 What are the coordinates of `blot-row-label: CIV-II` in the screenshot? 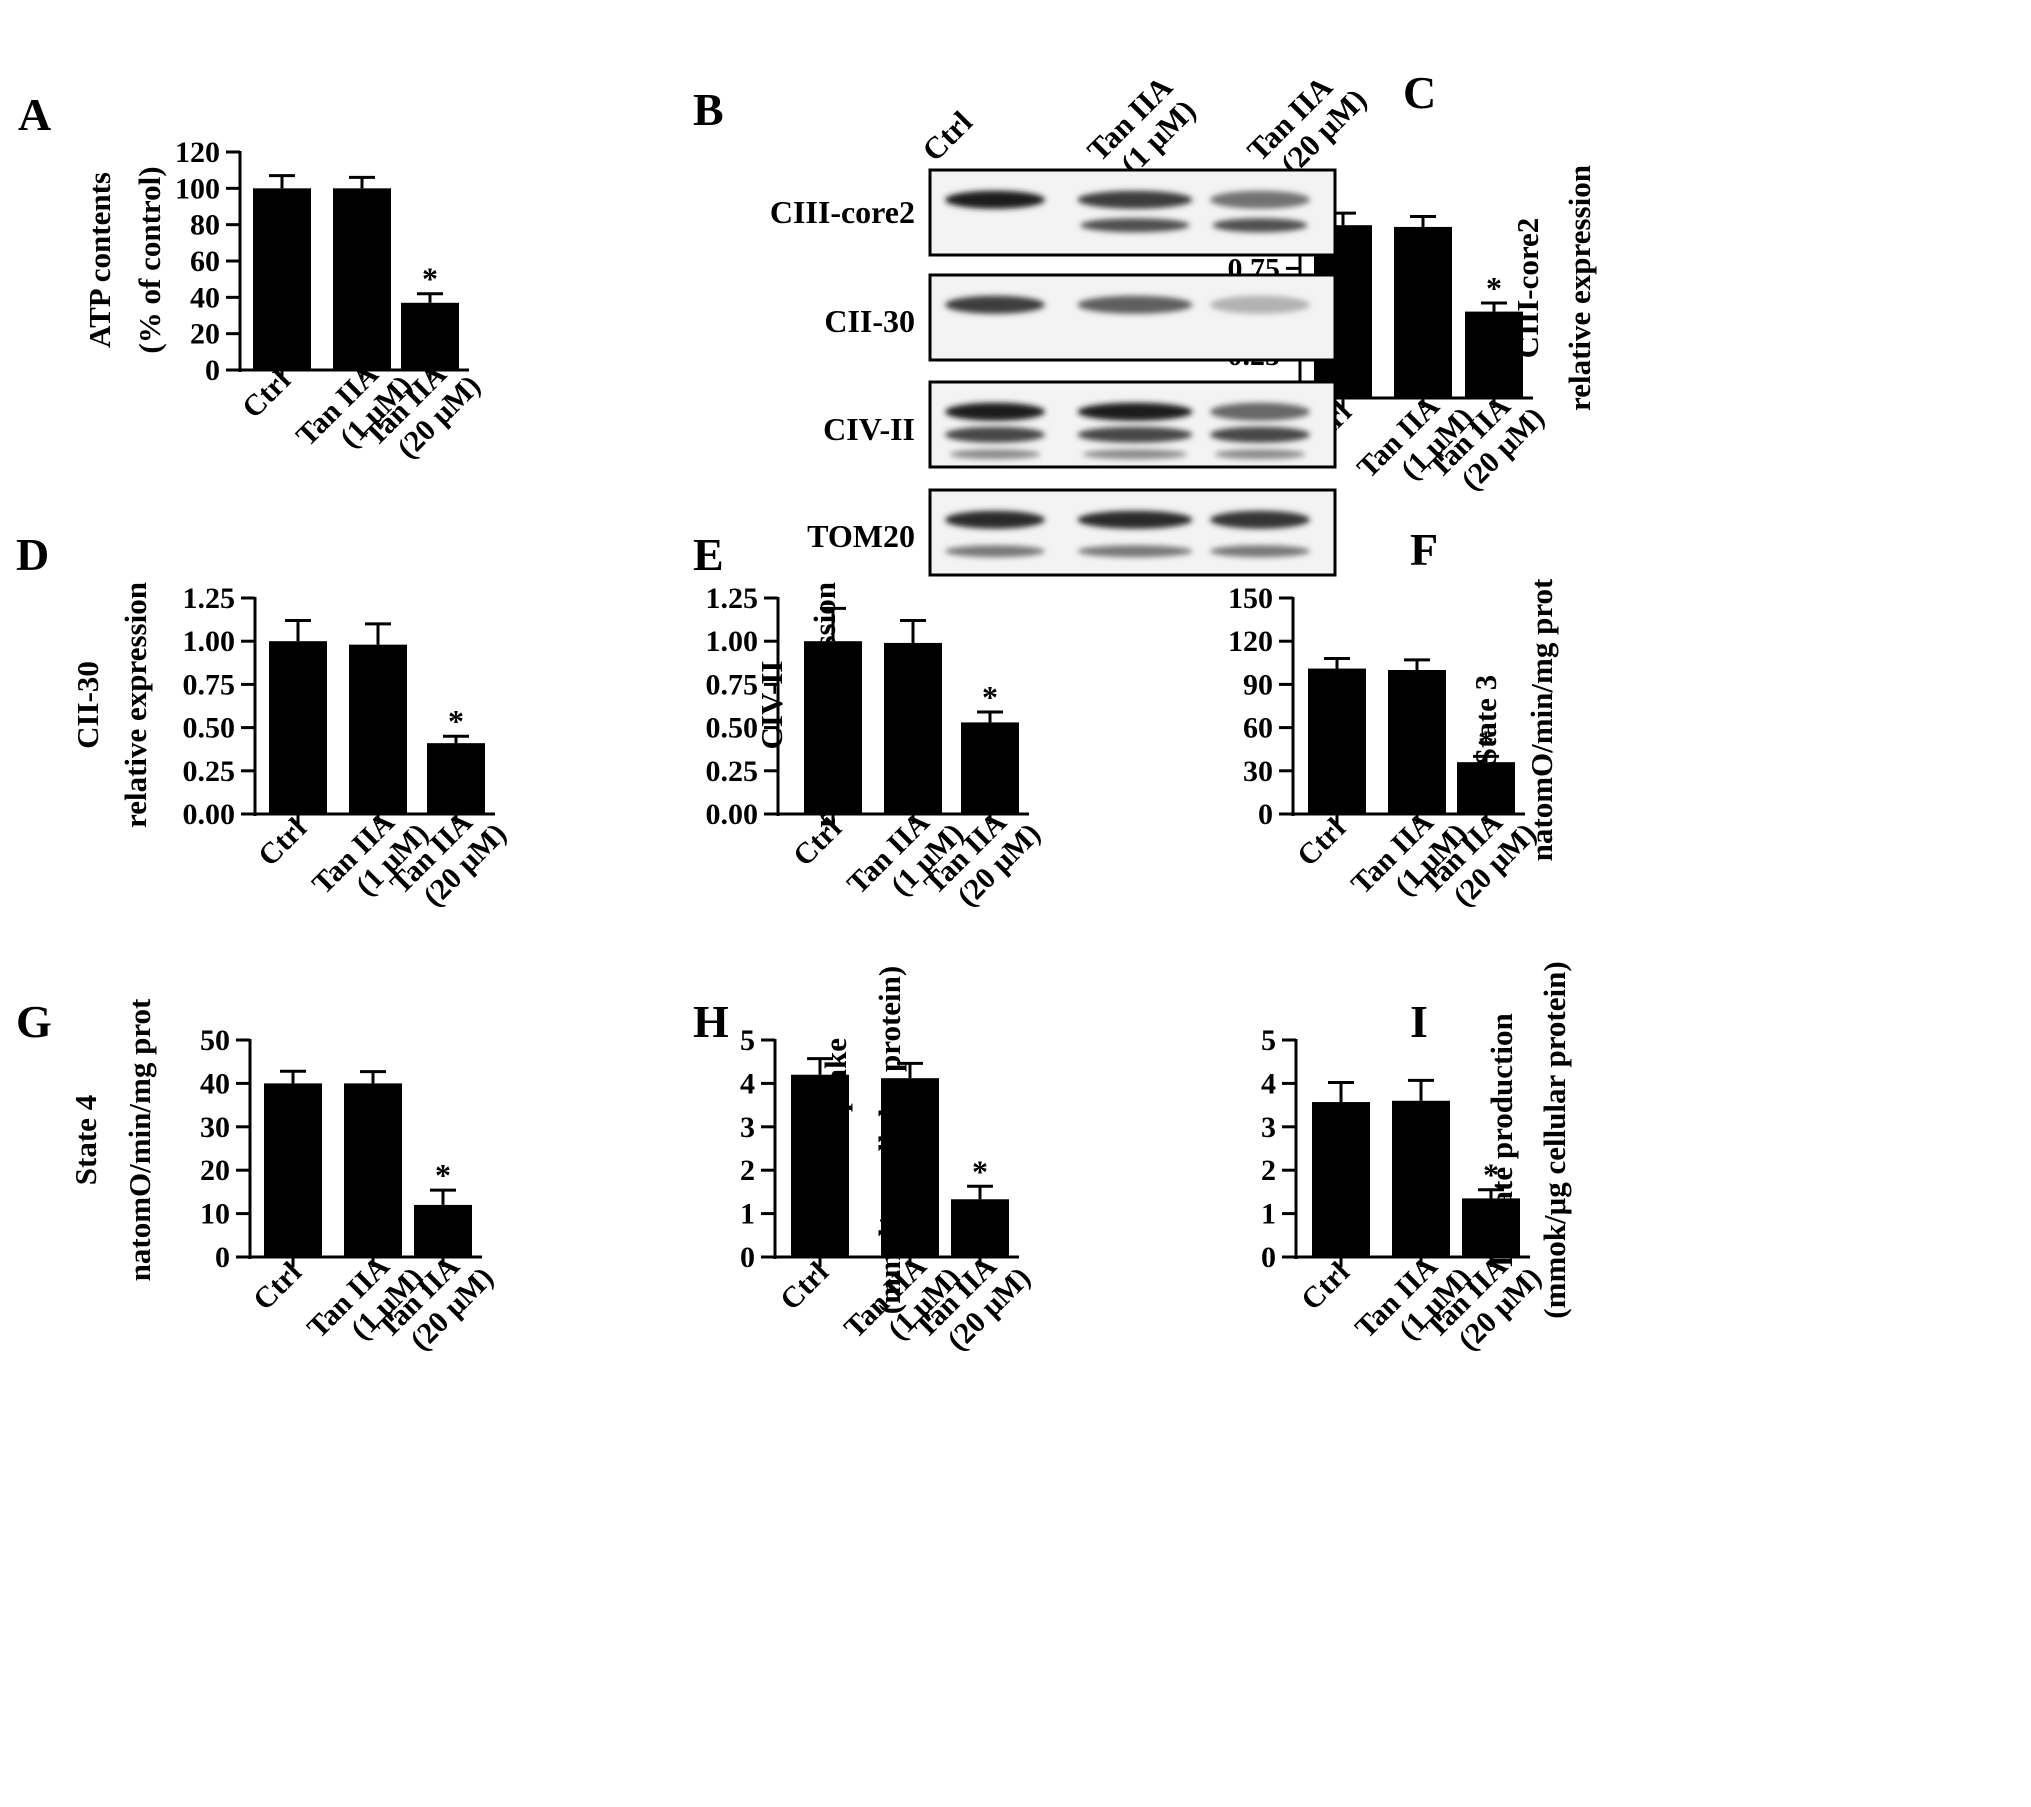 It's located at (869, 429).